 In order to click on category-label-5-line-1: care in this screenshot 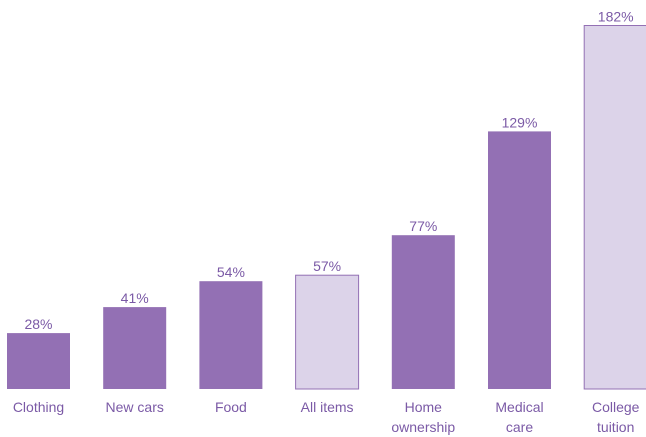, I will do `click(519, 427)`.